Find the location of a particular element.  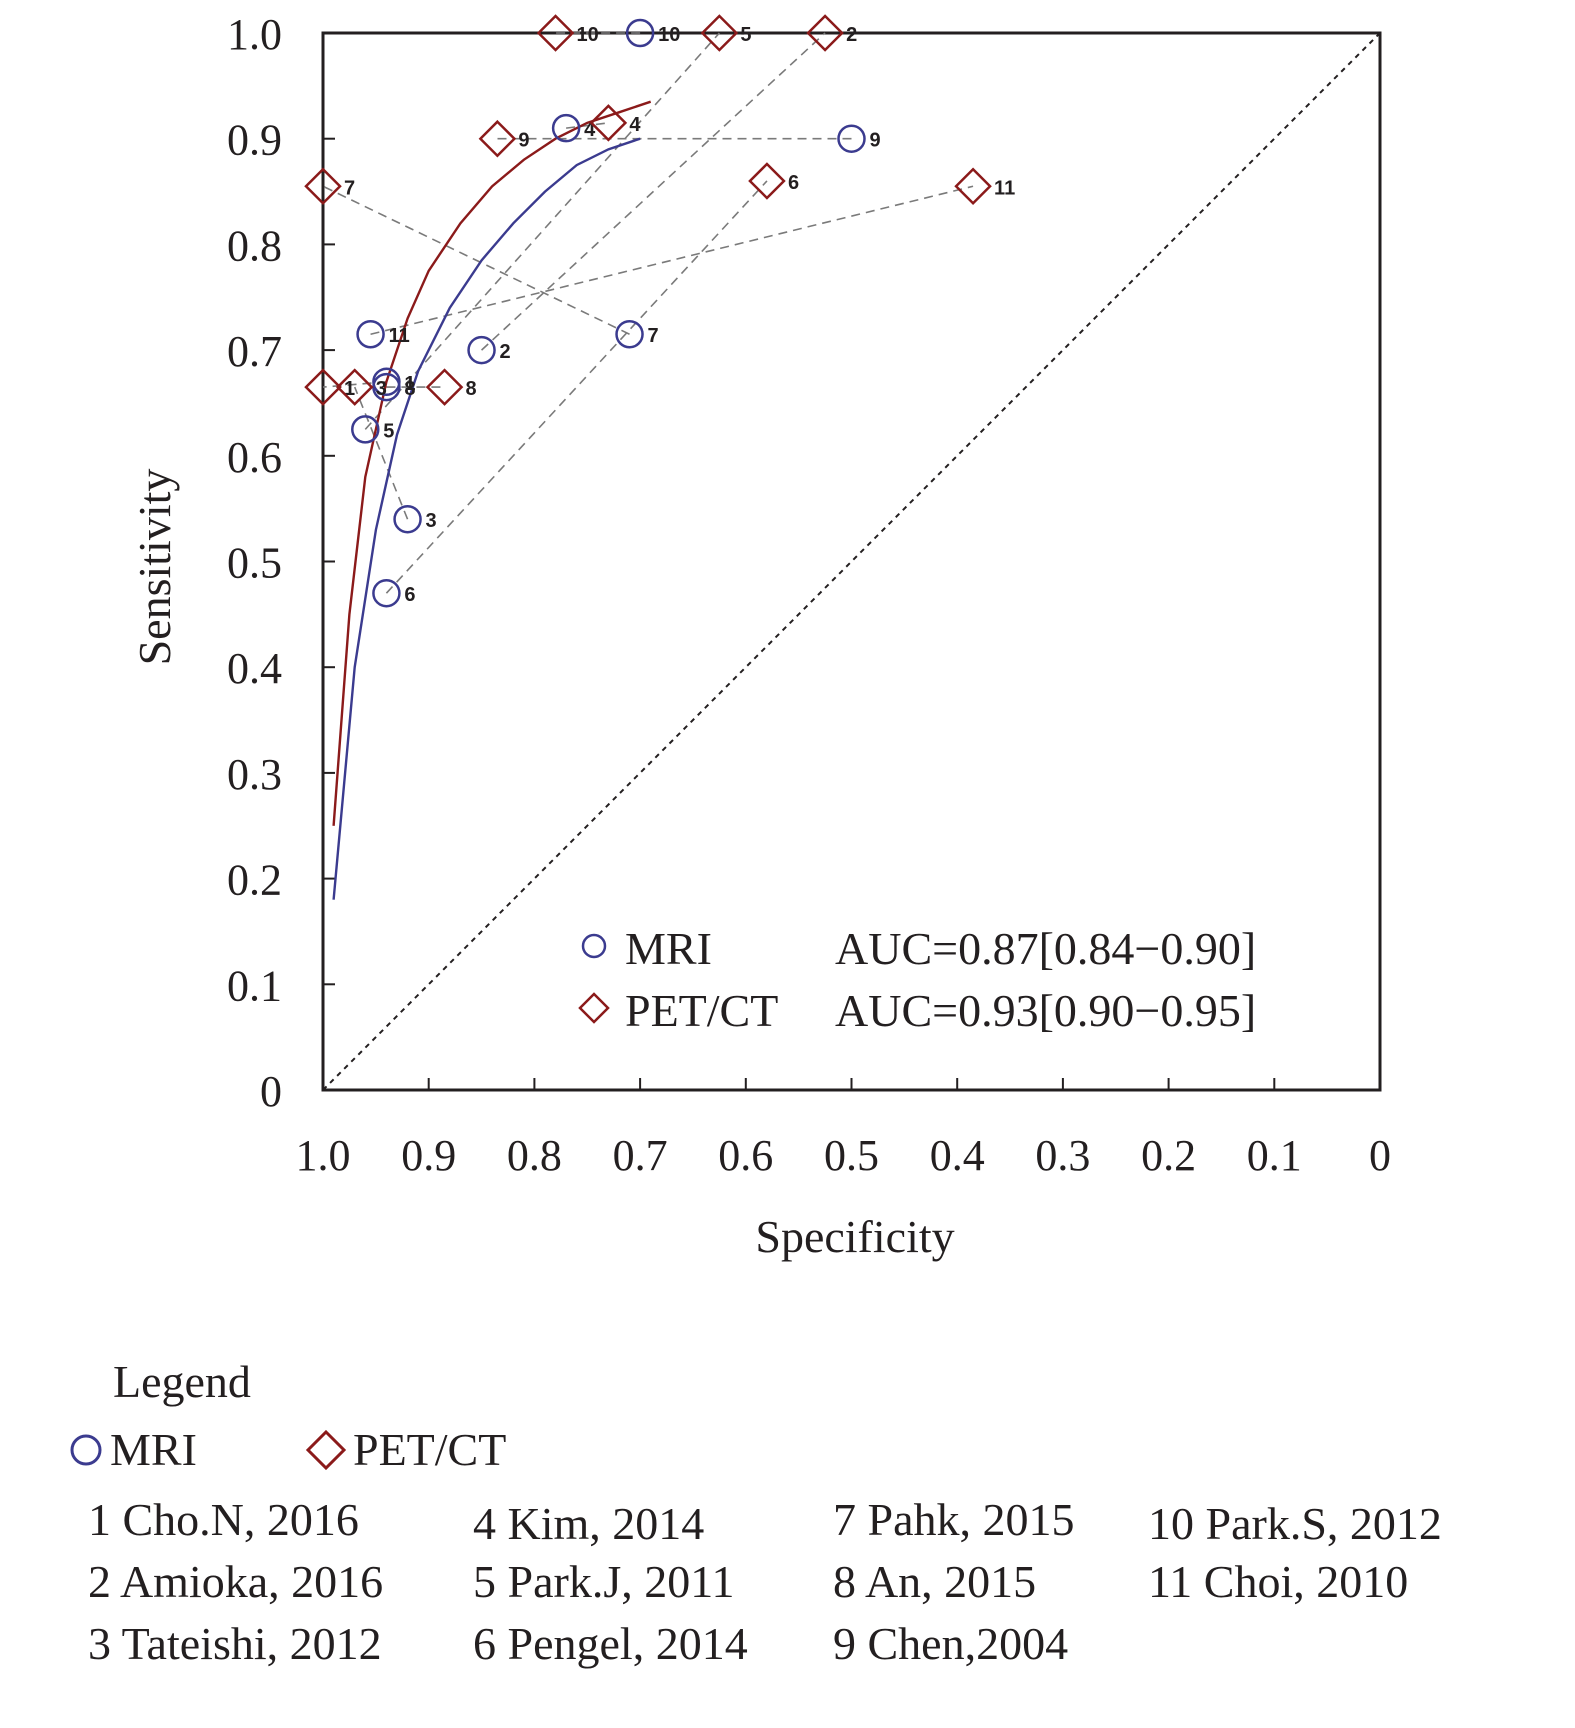

study-entry-5: 5 Park.J, 2011 is located at coordinates (604, 1581).